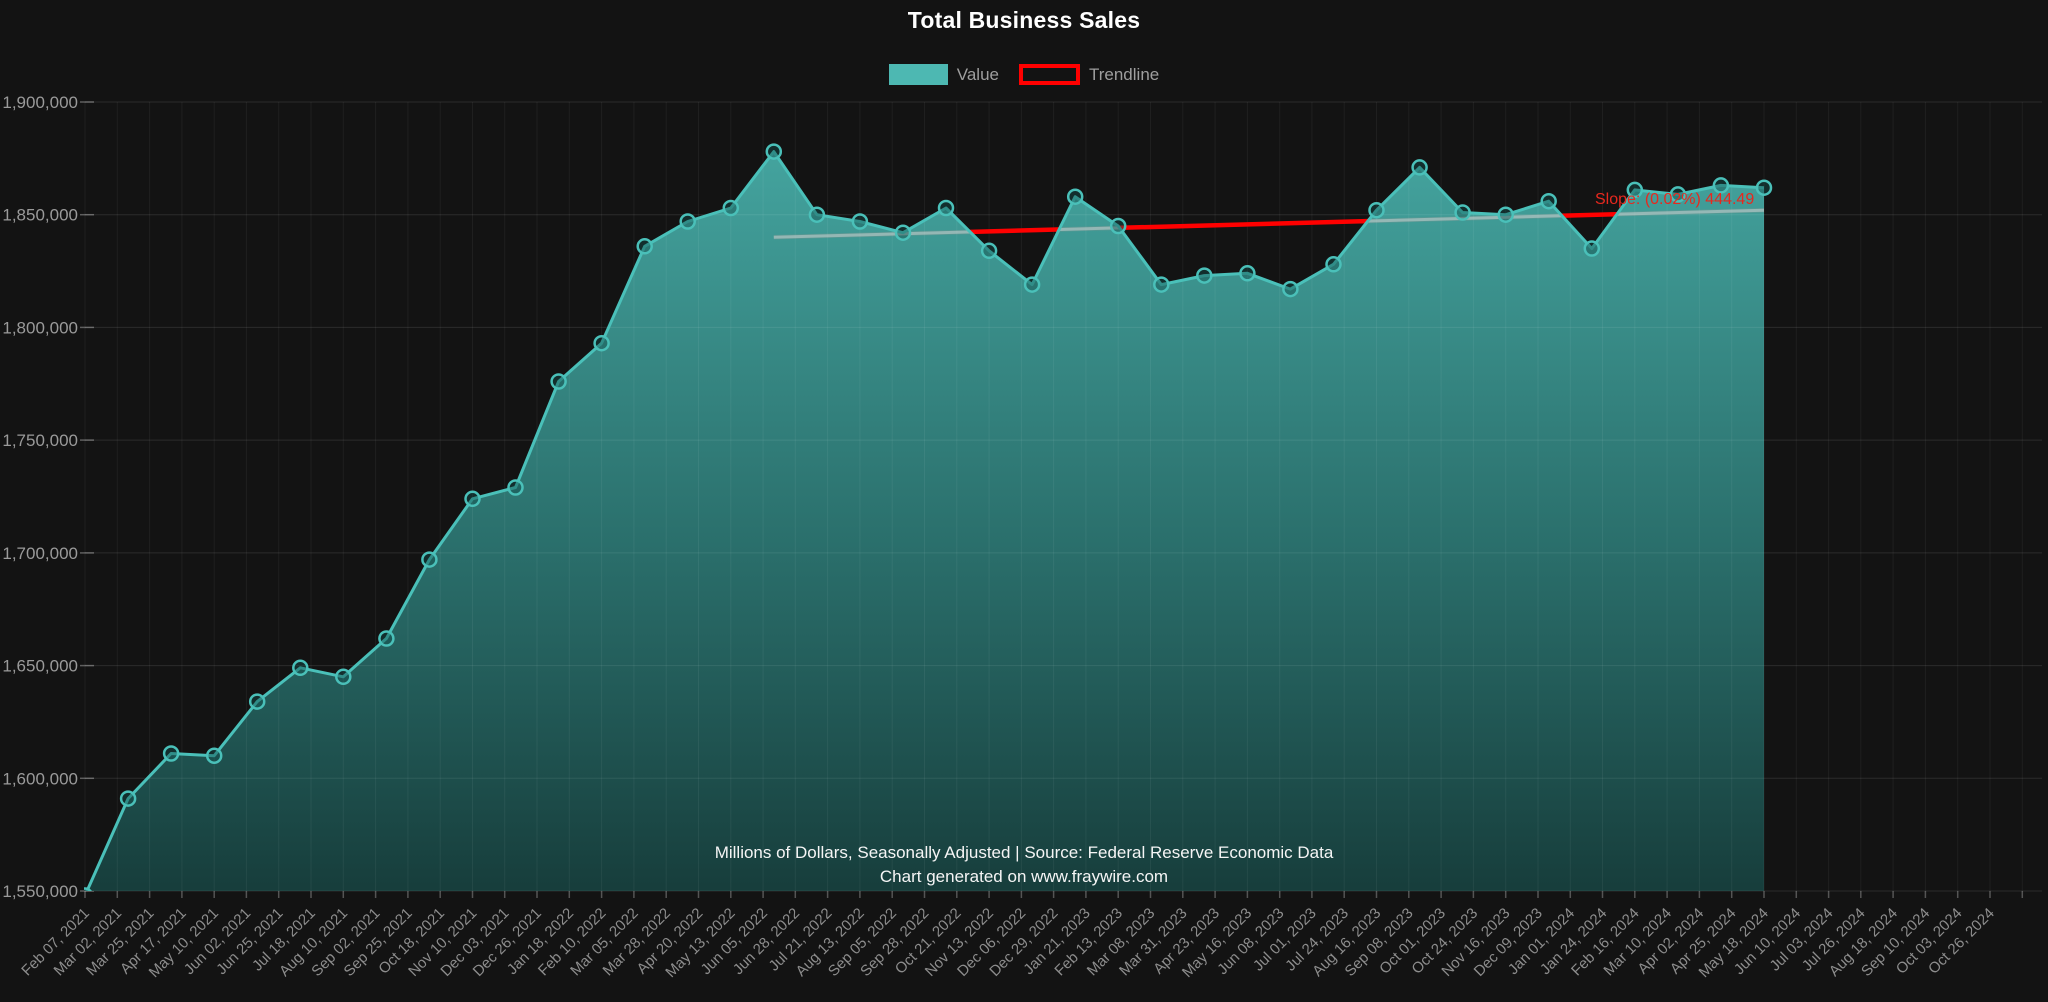 The image size is (2048, 1002). Describe the element at coordinates (40, 891) in the screenshot. I see `svg-text: 1,550,000` at that location.